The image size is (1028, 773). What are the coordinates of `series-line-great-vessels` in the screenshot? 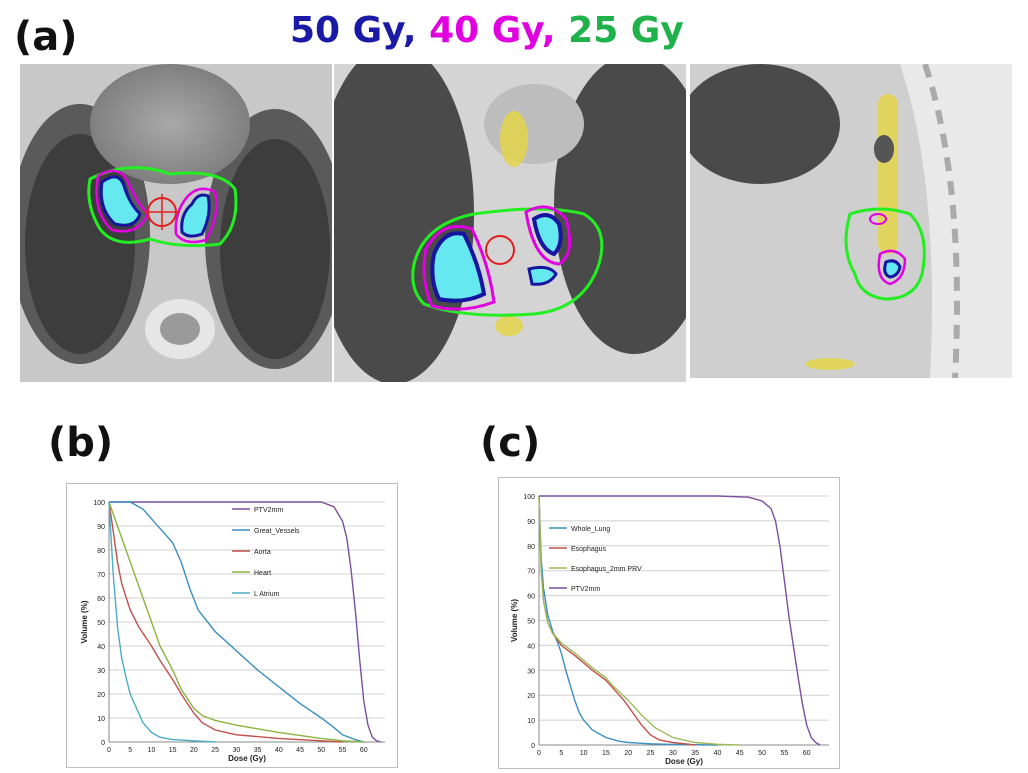 It's located at (236, 622).